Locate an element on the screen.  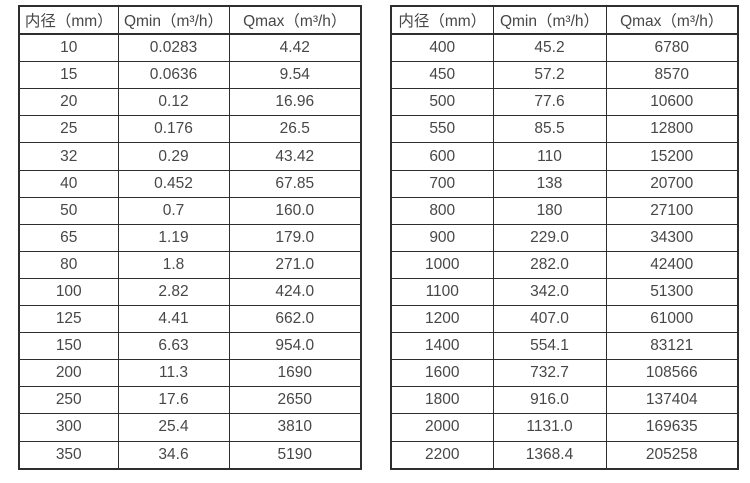
cell-qmax: 5190 is located at coordinates (295, 455).